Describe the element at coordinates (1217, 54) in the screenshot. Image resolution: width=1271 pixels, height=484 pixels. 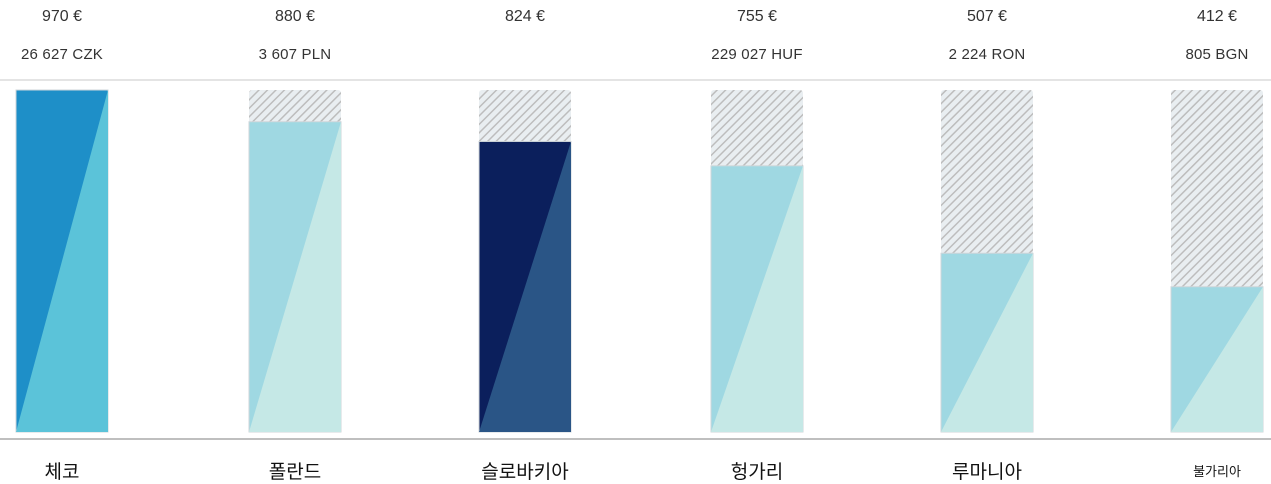
I see `value-label-local: 805 BGN` at that location.